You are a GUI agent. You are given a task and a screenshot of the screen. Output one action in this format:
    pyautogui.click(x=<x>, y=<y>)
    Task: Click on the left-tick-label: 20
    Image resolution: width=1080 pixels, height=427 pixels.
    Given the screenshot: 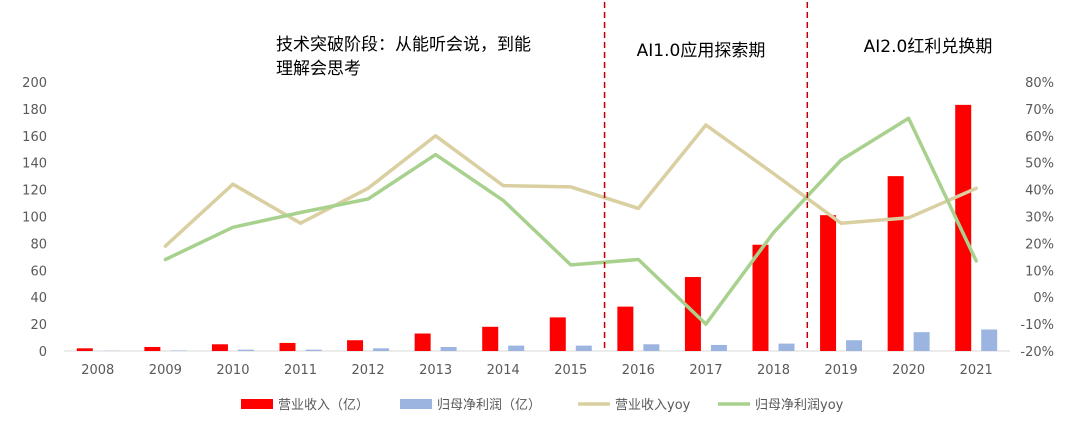 What is the action you would take?
    pyautogui.click(x=38, y=325)
    